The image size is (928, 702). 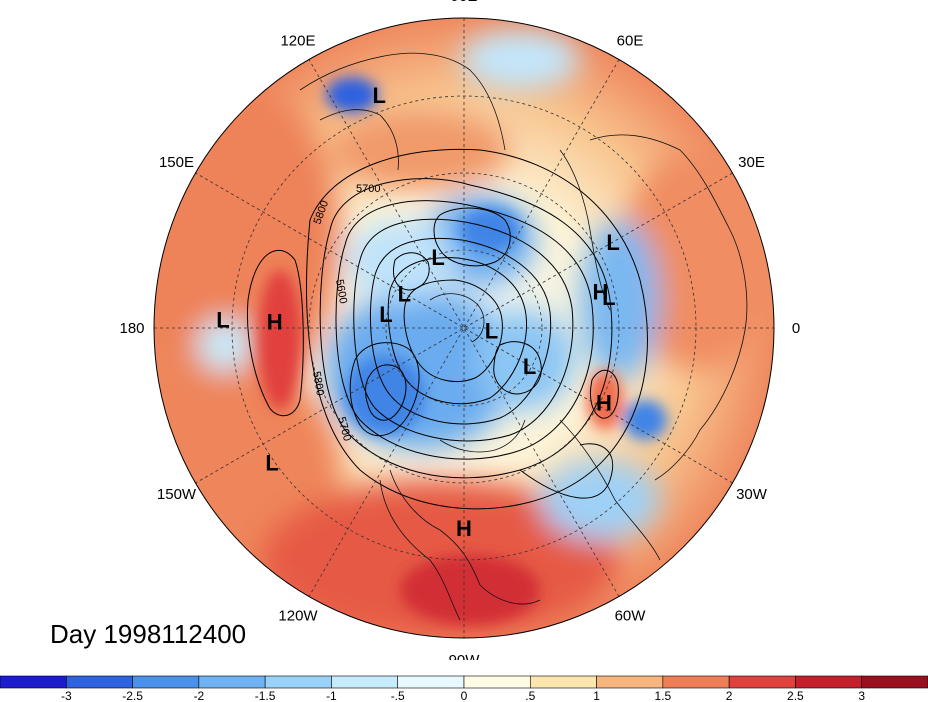 I want to click on contour-label: 5800, so click(x=318, y=383).